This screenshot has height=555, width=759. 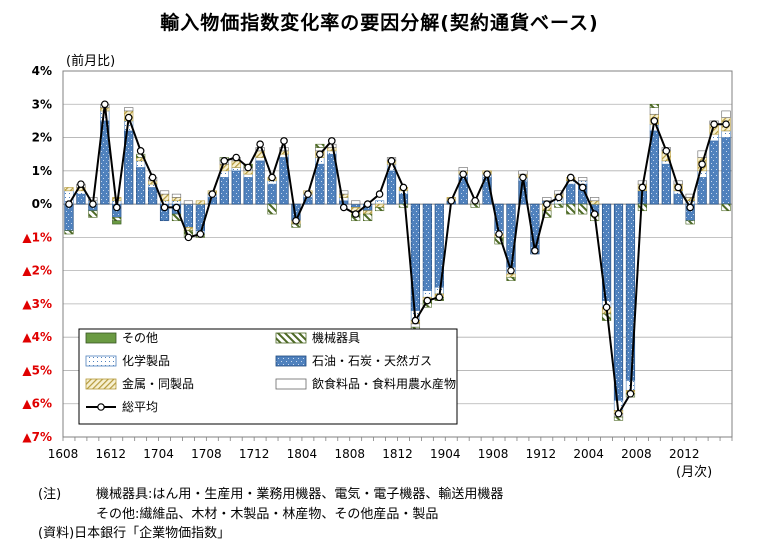 I want to click on x-tick-label: 2012, so click(x=684, y=454).